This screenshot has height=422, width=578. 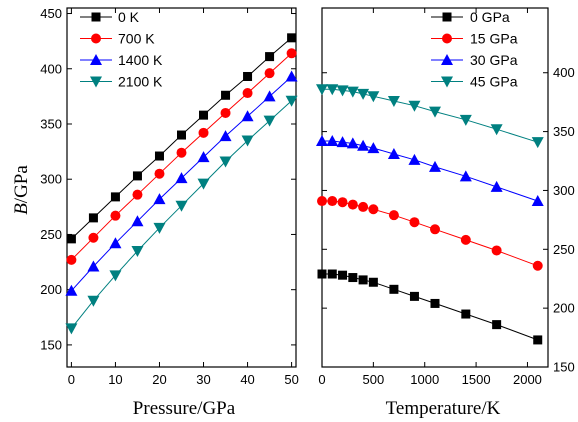 I want to click on legend-label: 30 GPa, so click(x=494, y=60).